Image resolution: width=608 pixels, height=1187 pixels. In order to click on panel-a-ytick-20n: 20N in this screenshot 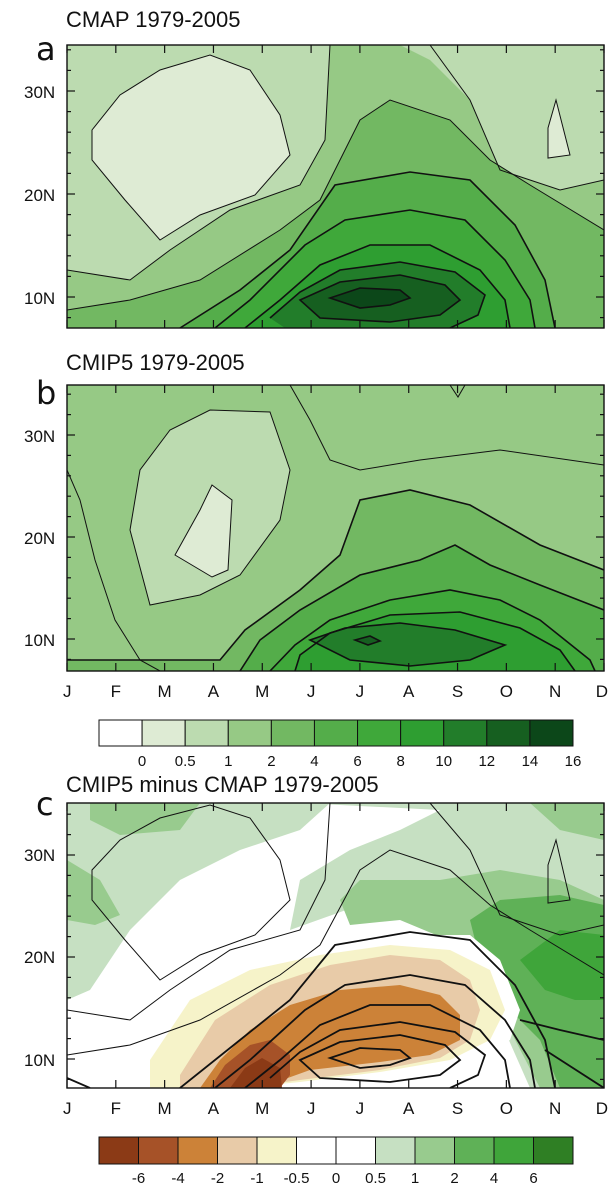, I will do `click(39, 195)`.